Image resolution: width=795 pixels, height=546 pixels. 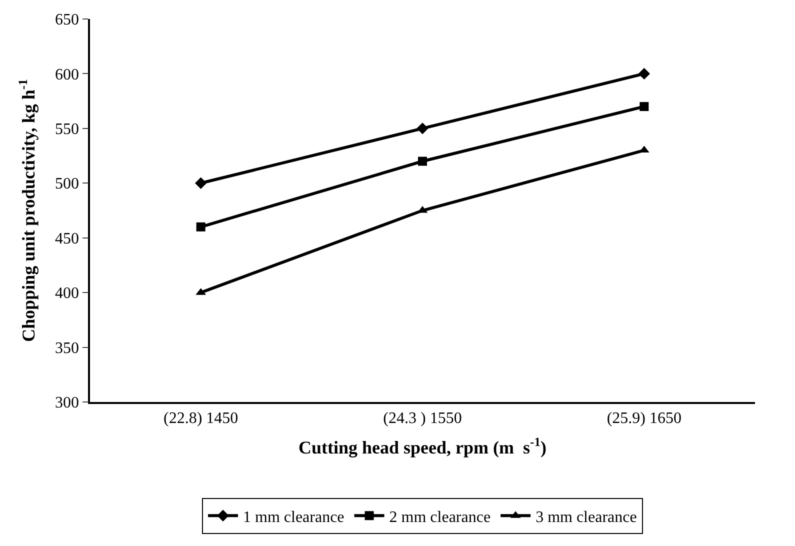 What do you see at coordinates (293, 517) in the screenshot?
I see `legend-label: 1 mm clearance` at bounding box center [293, 517].